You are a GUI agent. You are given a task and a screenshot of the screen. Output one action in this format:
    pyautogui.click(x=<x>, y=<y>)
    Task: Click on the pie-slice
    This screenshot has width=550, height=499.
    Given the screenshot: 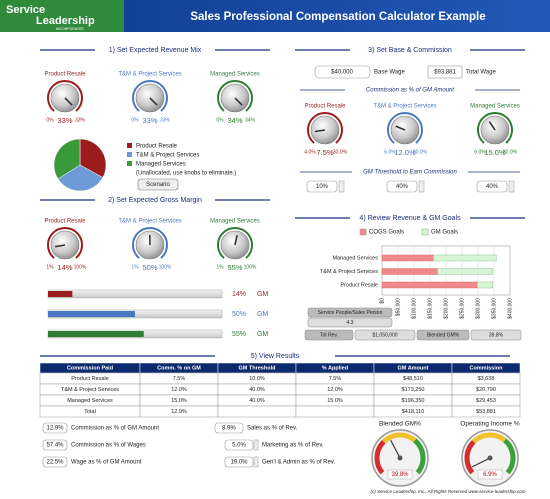 What is the action you would take?
    pyautogui.click(x=80, y=178)
    